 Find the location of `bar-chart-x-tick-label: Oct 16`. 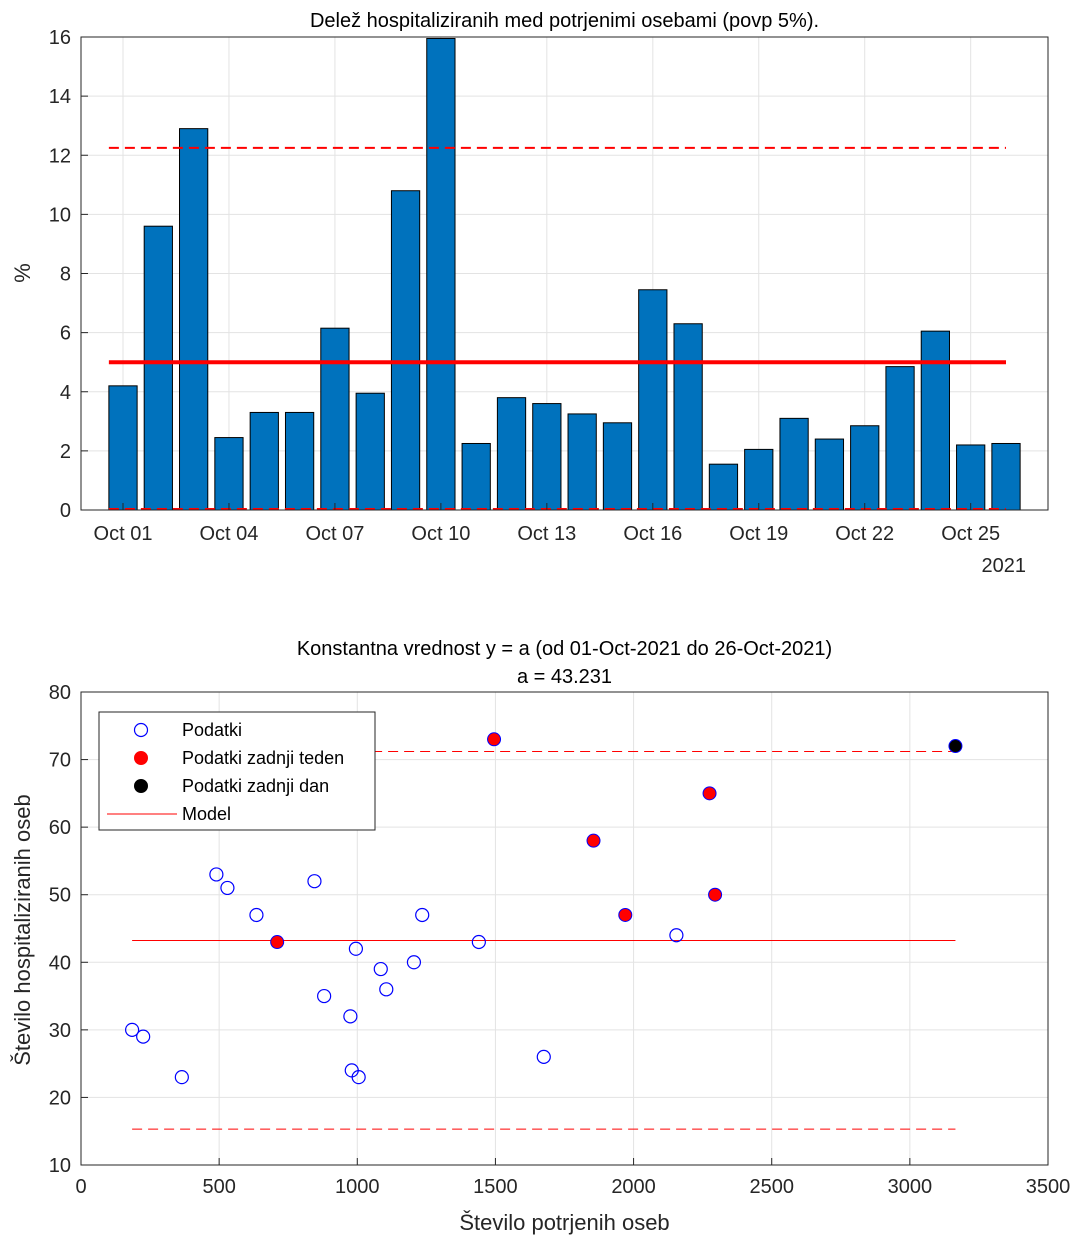

bar-chart-x-tick-label: Oct 16 is located at coordinates (652, 534).